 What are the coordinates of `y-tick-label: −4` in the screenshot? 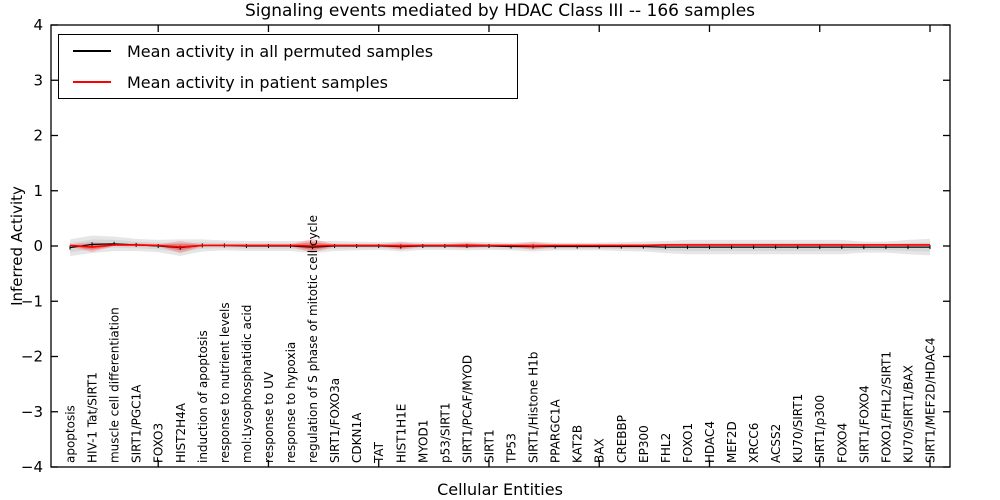 It's located at (32, 467).